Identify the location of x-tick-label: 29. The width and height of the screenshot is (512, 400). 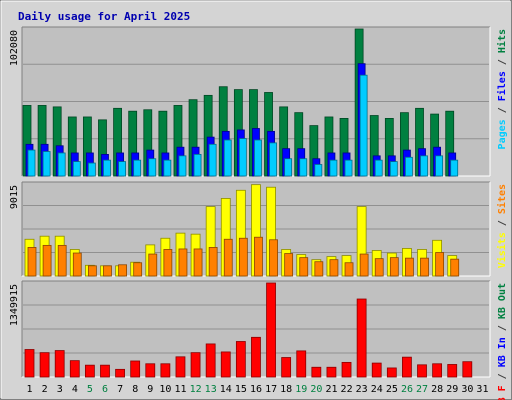
(452, 389).